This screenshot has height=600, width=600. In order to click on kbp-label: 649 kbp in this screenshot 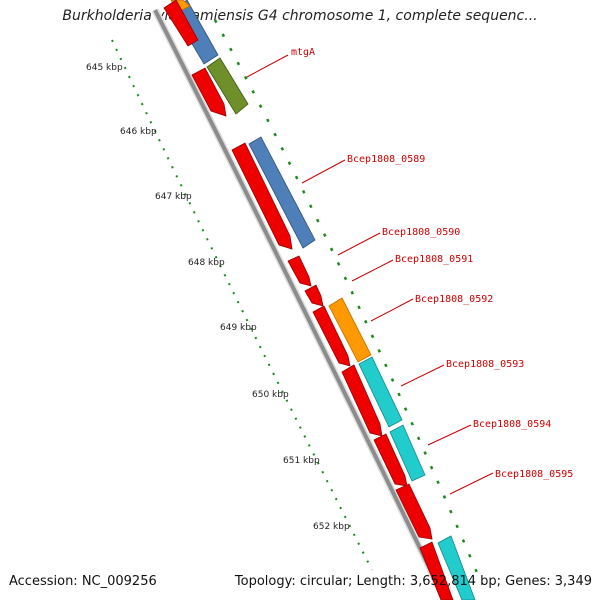, I will do `click(238, 328)`.